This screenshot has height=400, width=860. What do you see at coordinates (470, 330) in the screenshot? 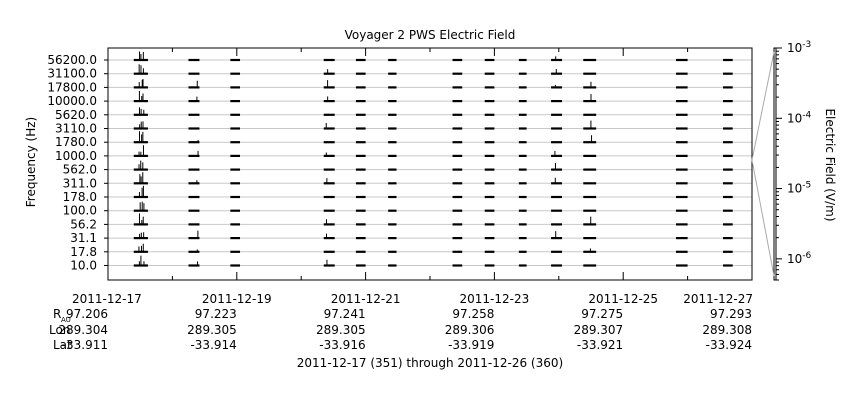
I see `ephemeris-lon-value: 289.306` at bounding box center [470, 330].